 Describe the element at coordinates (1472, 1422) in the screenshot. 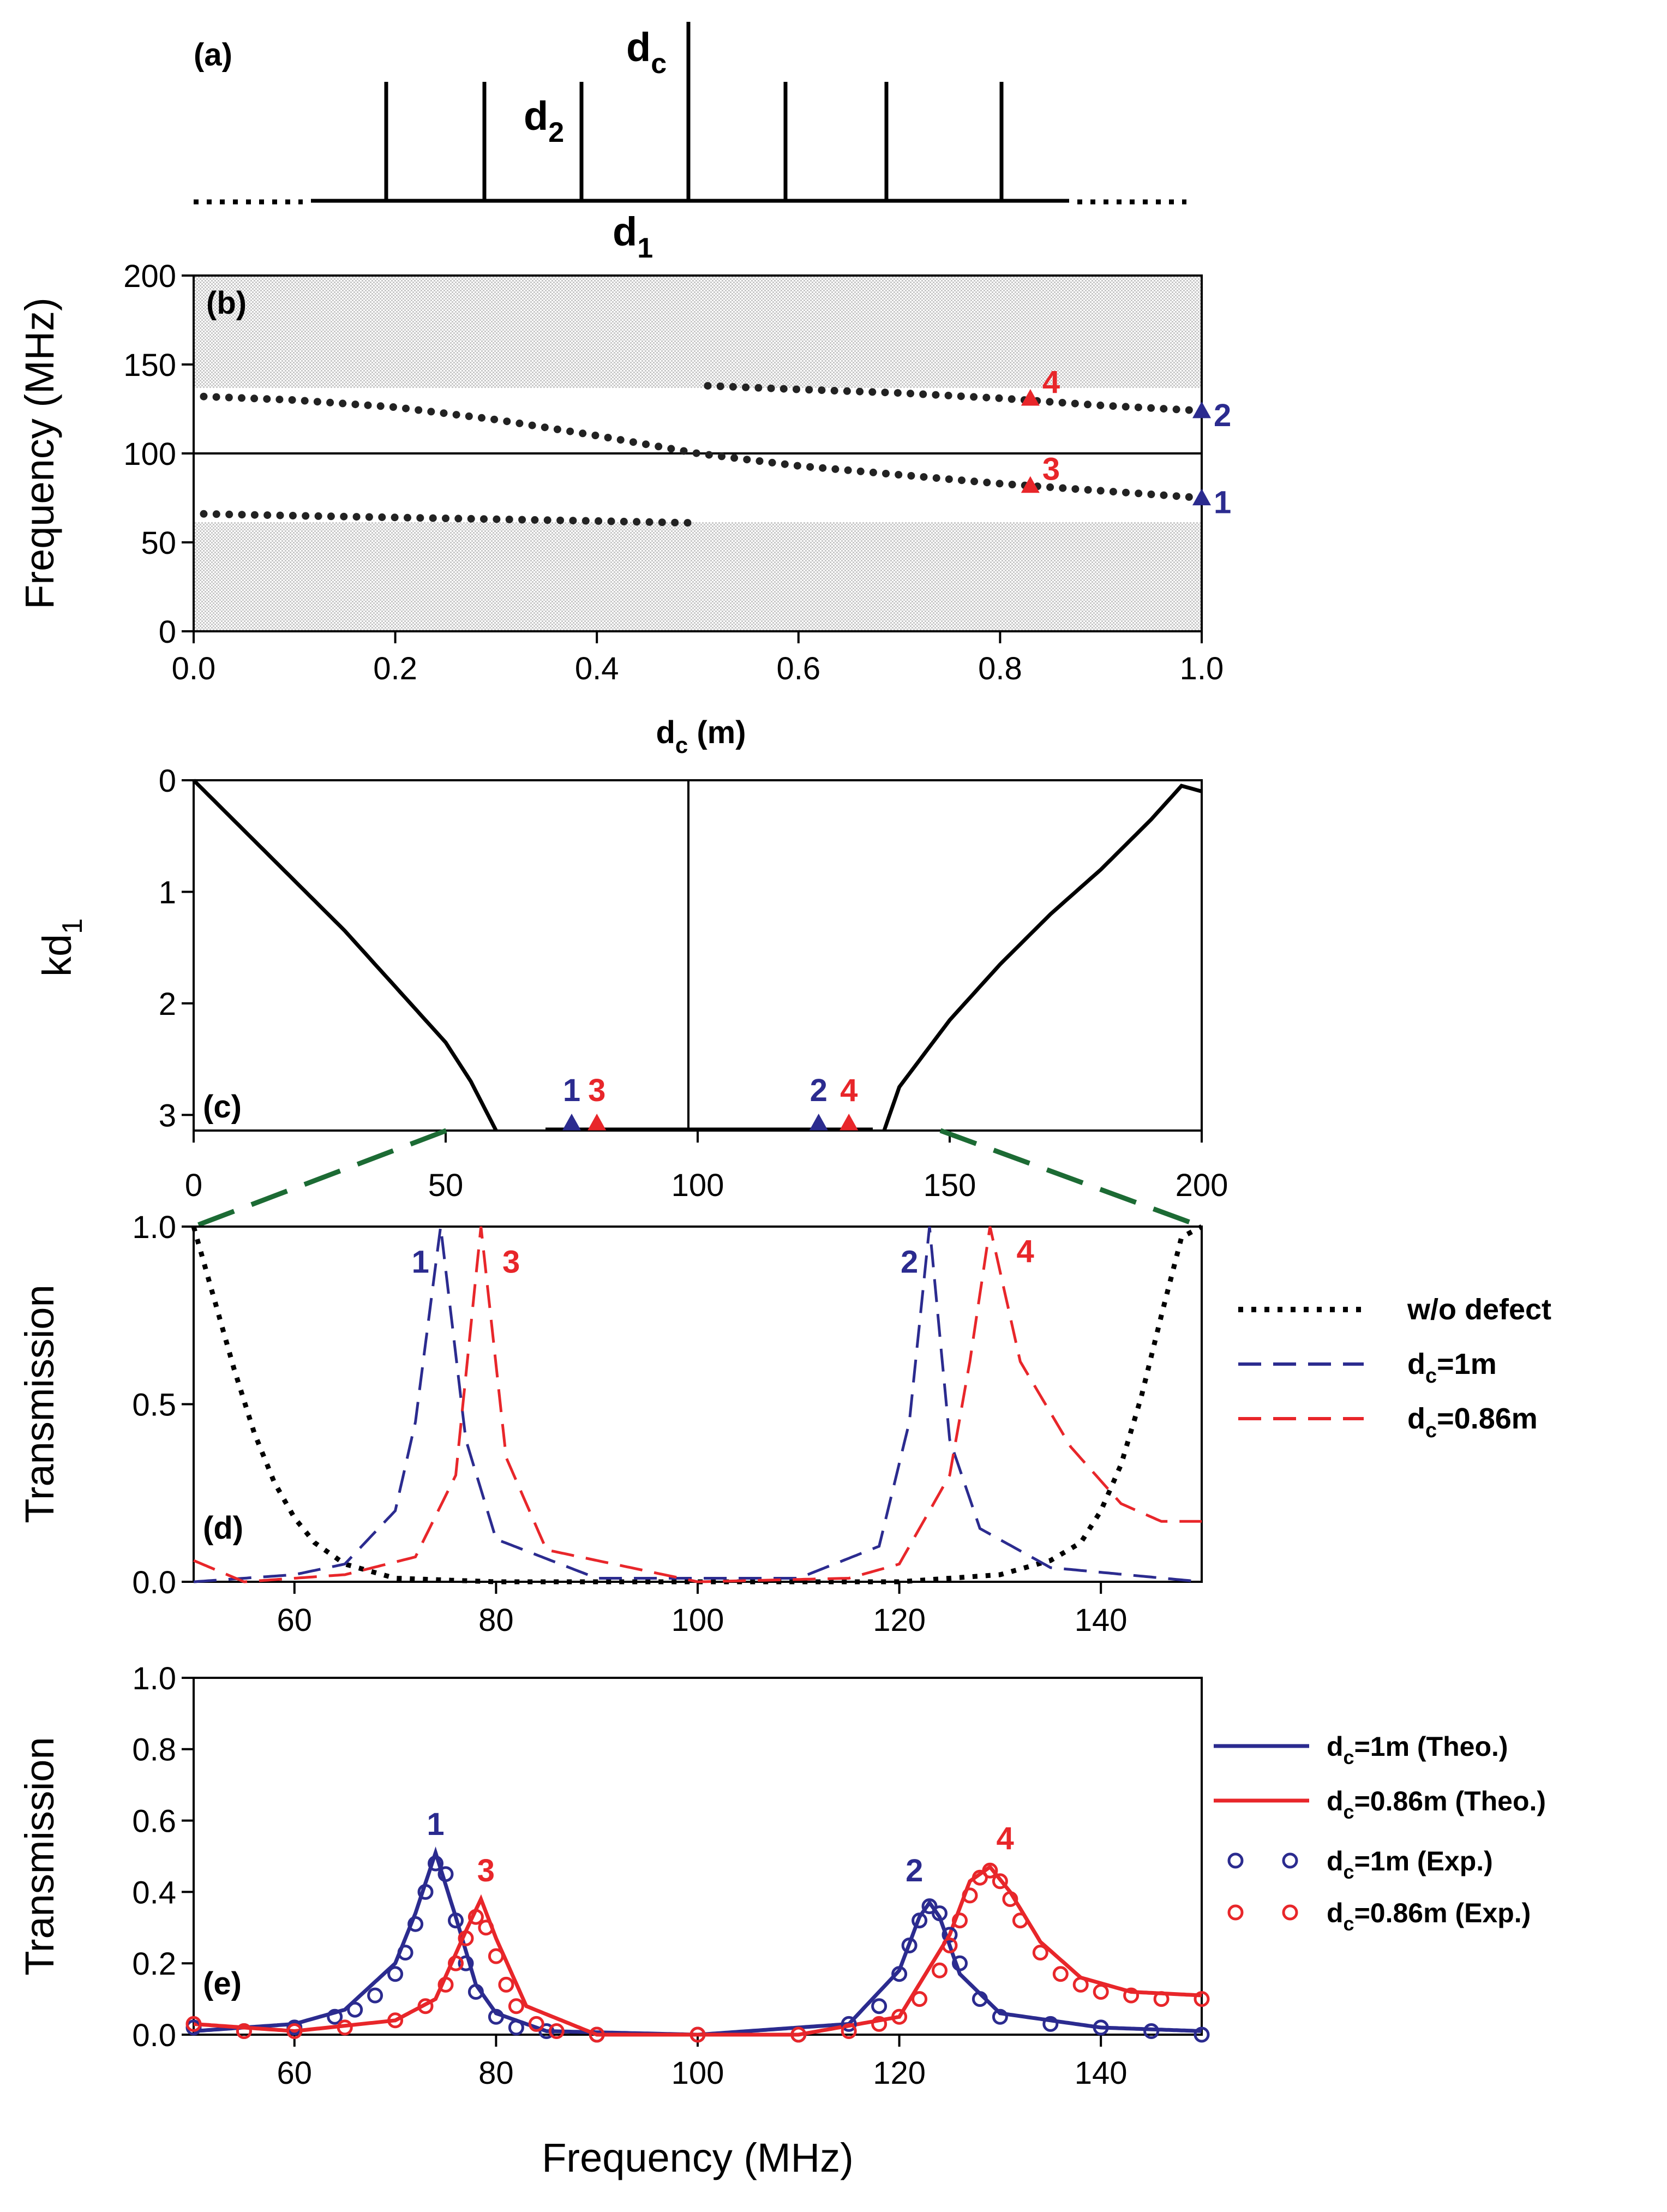

I see `legend-label-2: dc=0.86m` at that location.